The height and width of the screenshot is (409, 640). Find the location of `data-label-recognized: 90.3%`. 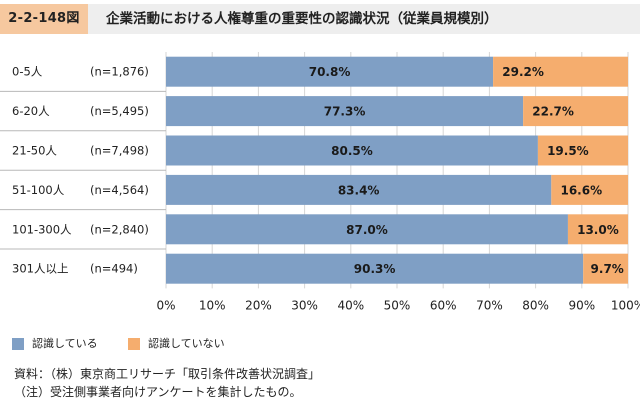

data-label-recognized: 90.3% is located at coordinates (375, 269).